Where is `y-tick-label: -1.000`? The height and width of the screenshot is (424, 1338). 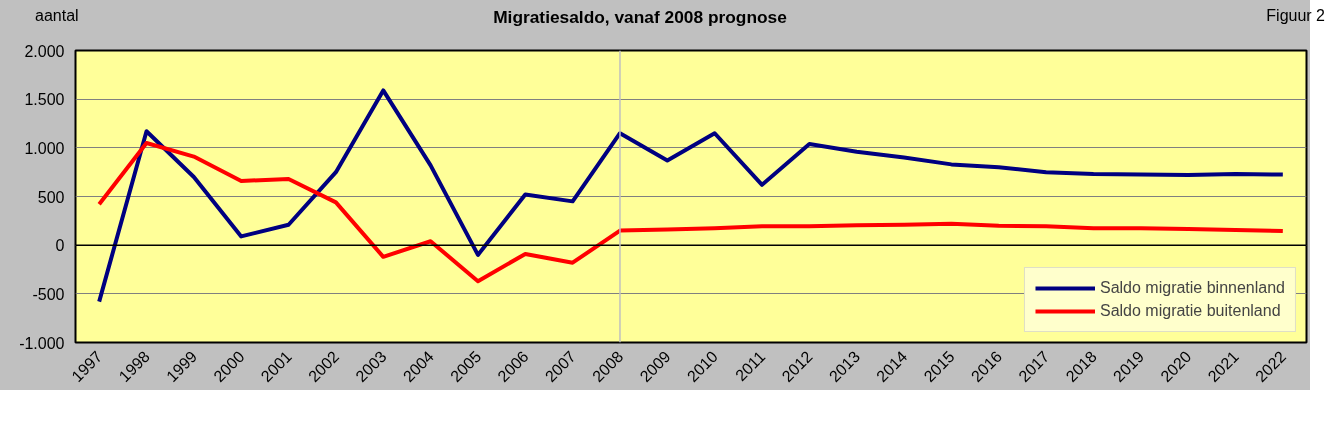
y-tick-label: -1.000 is located at coordinates (42, 343).